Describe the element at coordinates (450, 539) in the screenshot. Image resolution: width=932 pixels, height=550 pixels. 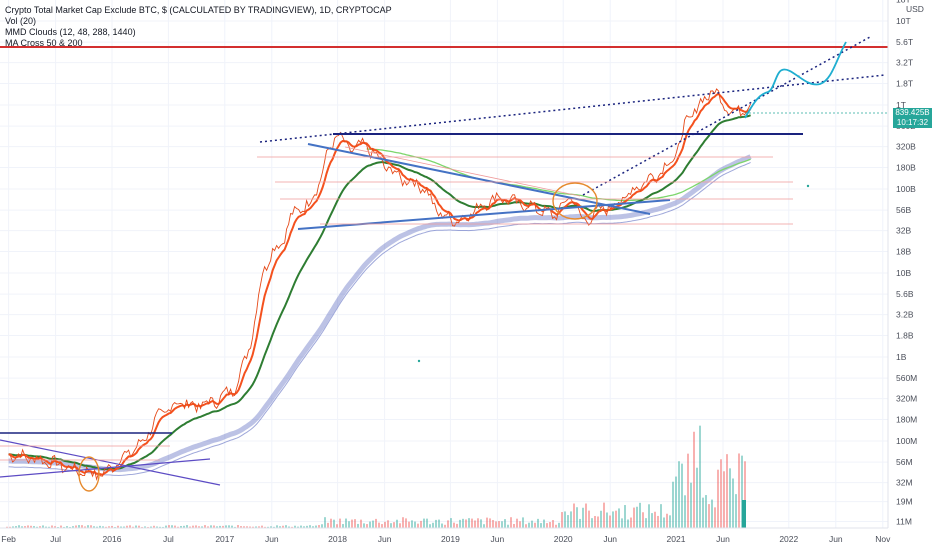
I see `x-tick-label: 2019` at that location.